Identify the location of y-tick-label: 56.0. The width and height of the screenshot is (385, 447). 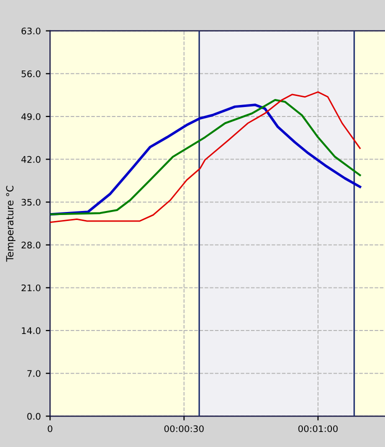
(31, 74).